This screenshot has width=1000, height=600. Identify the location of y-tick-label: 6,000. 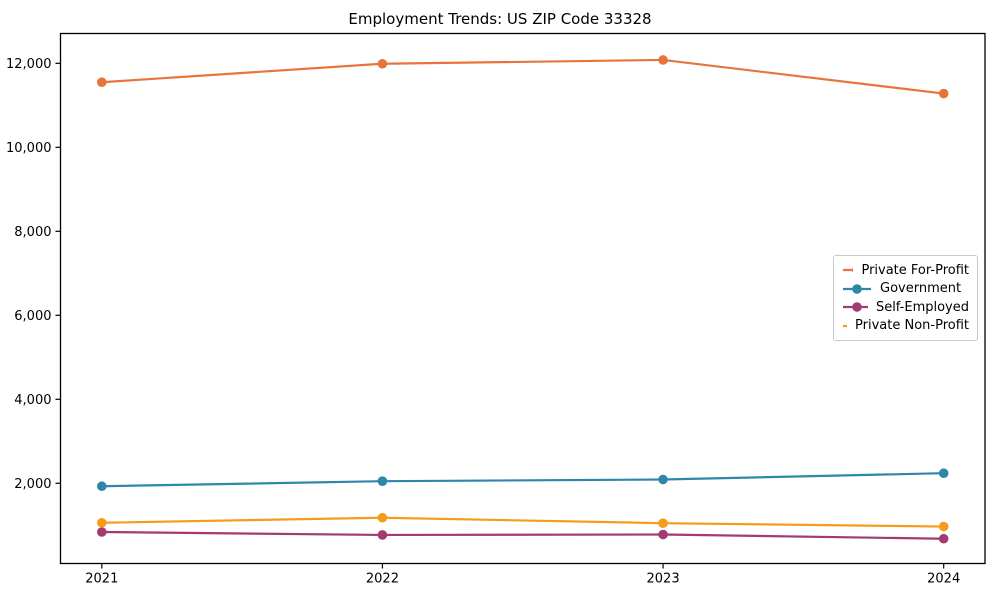
(32, 316).